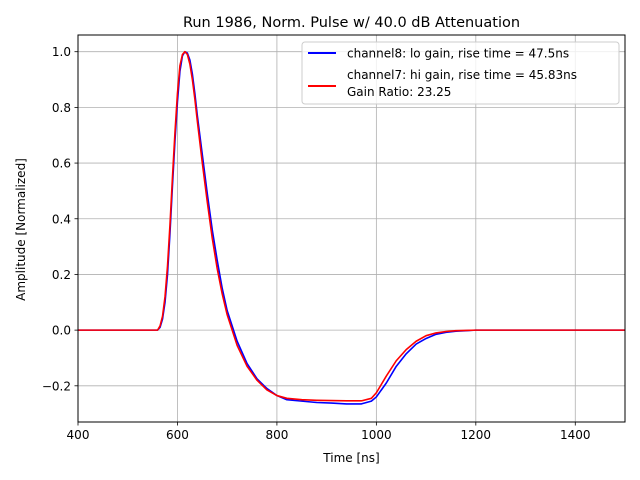 The image size is (640, 480). Describe the element at coordinates (476, 435) in the screenshot. I see `x-tick-label: 1200` at that location.